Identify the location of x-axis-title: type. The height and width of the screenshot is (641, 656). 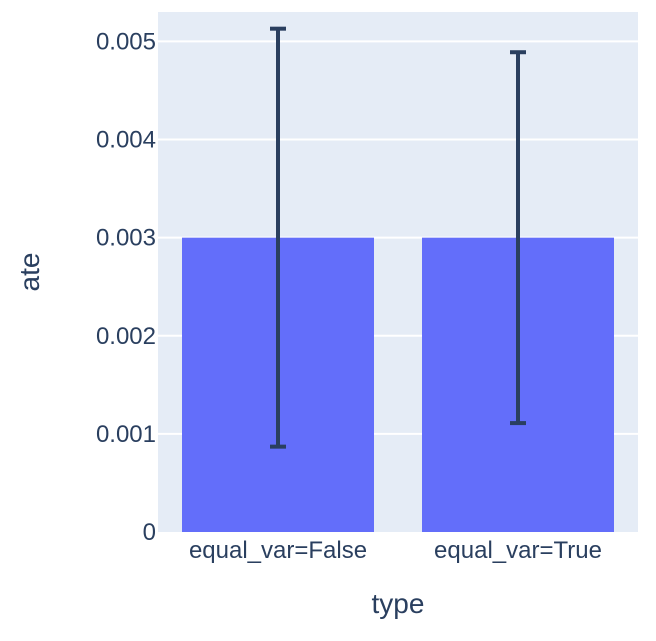
(398, 603).